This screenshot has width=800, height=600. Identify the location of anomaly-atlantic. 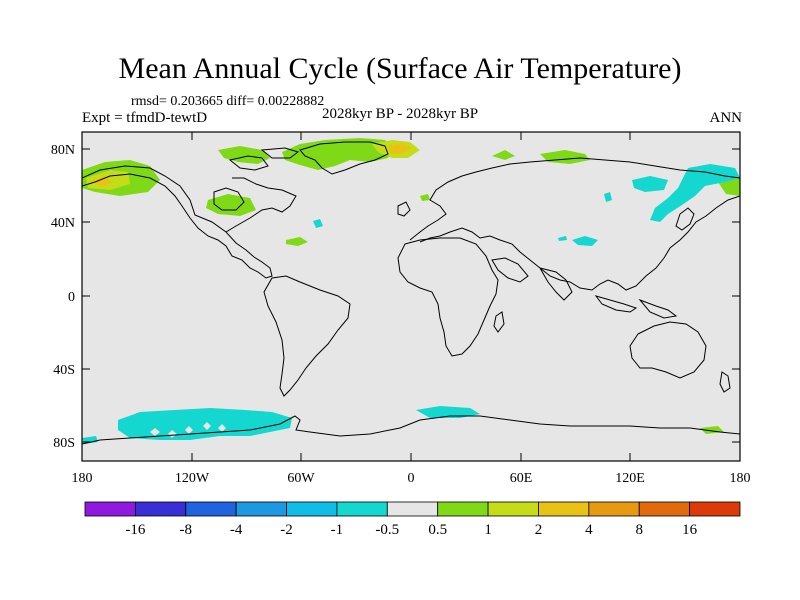
(297, 241).